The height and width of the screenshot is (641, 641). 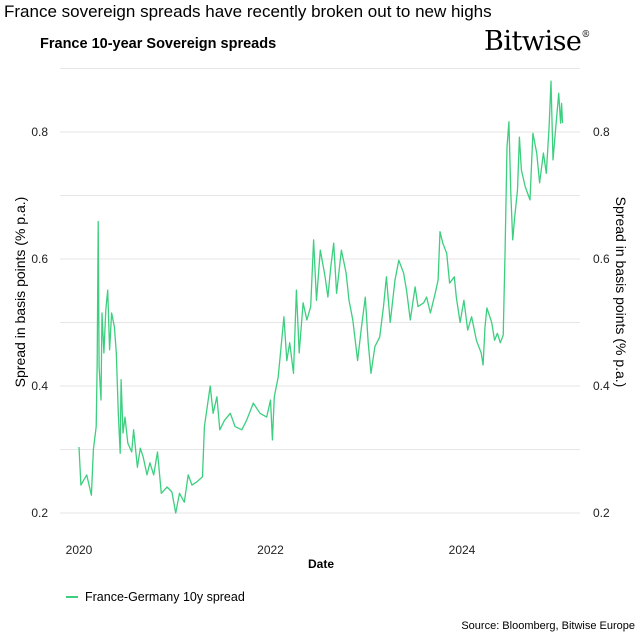 I want to click on x-tick-label: 2020, so click(x=79, y=550).